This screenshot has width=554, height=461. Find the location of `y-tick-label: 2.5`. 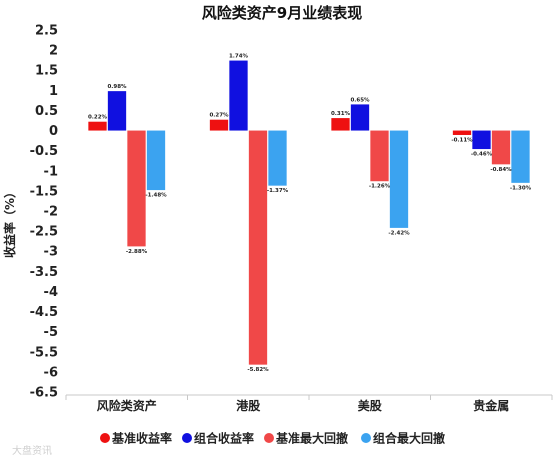

y-tick-label: 2.5 is located at coordinates (46, 31).